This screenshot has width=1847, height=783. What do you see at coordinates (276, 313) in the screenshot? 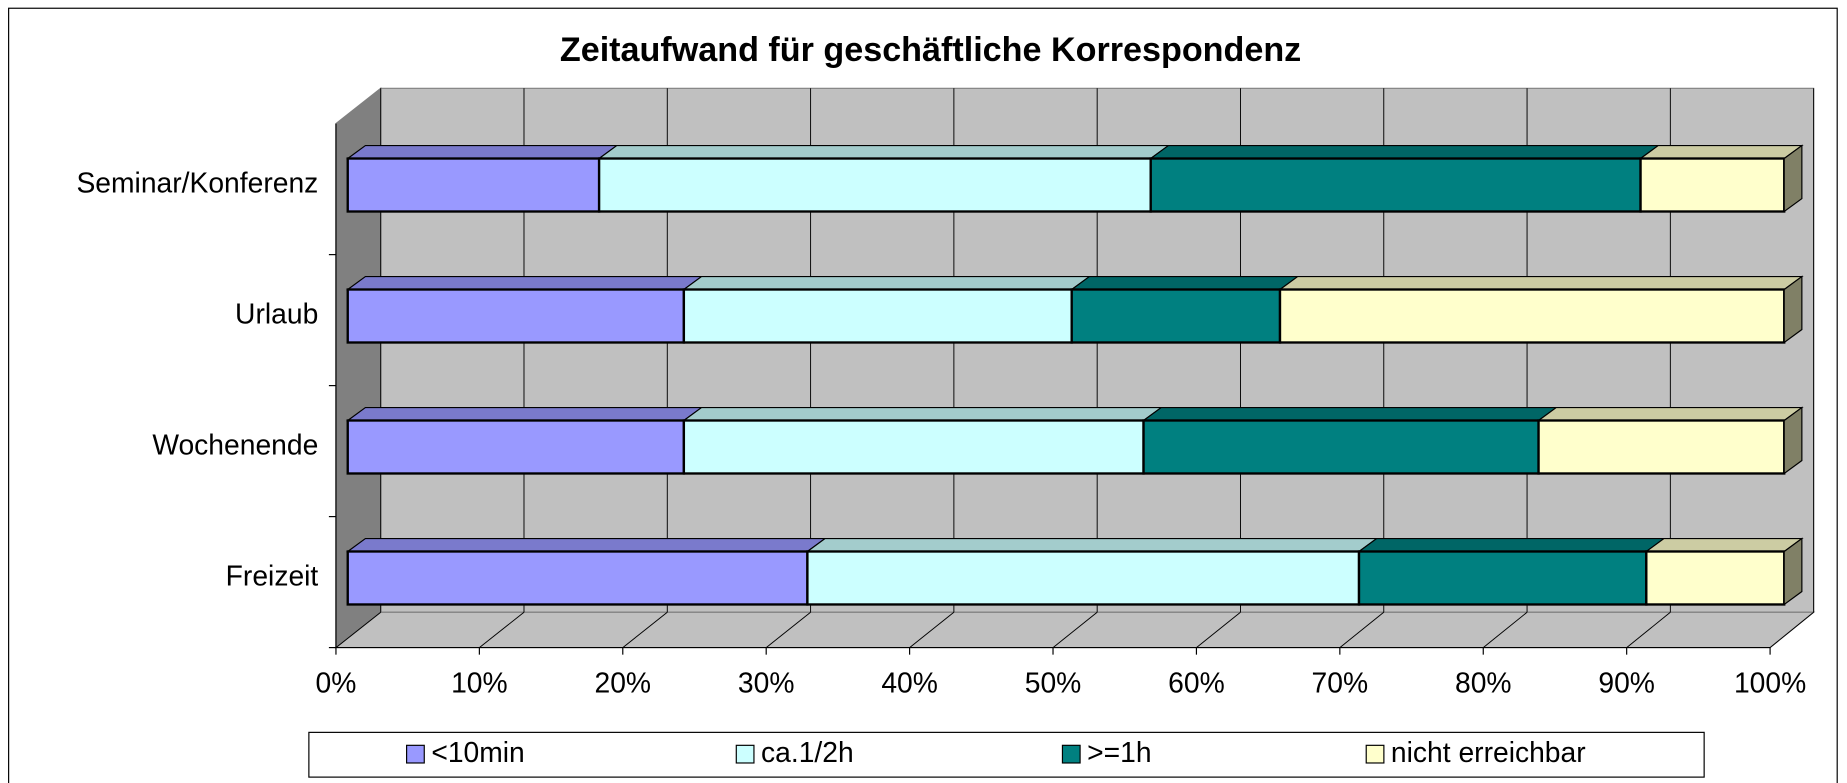
I see `y-tick-label: Urlaub` at bounding box center [276, 313].